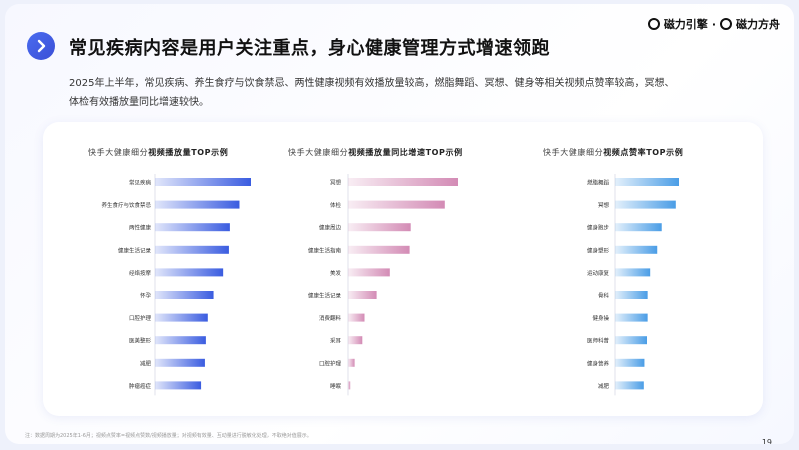 The image size is (799, 450). Describe the element at coordinates (598, 273) in the screenshot. I see `likes-category-label: 运动康复` at that location.